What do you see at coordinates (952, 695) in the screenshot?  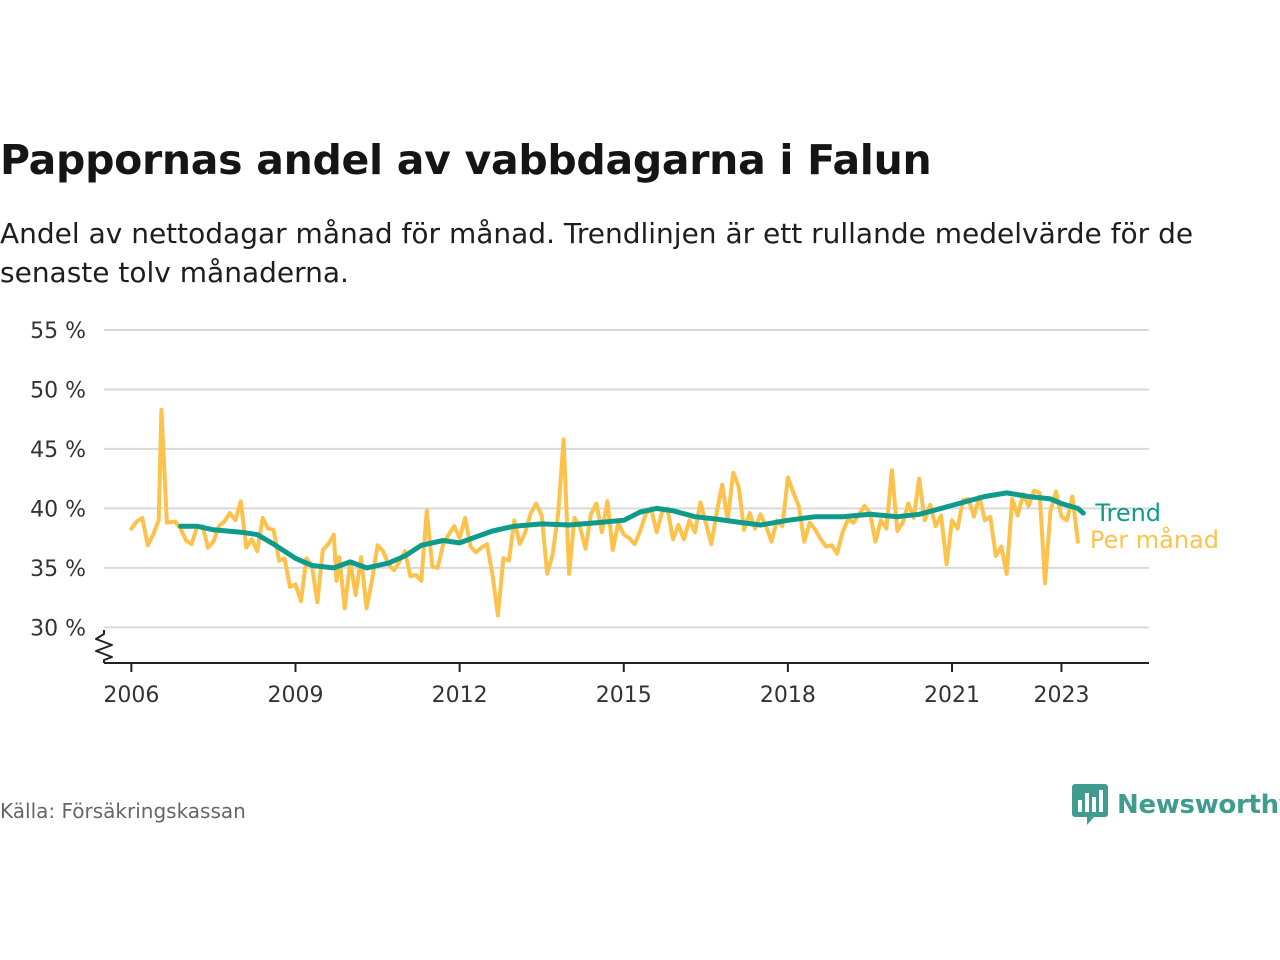 I see `x-tick-label: 2021` at bounding box center [952, 695].